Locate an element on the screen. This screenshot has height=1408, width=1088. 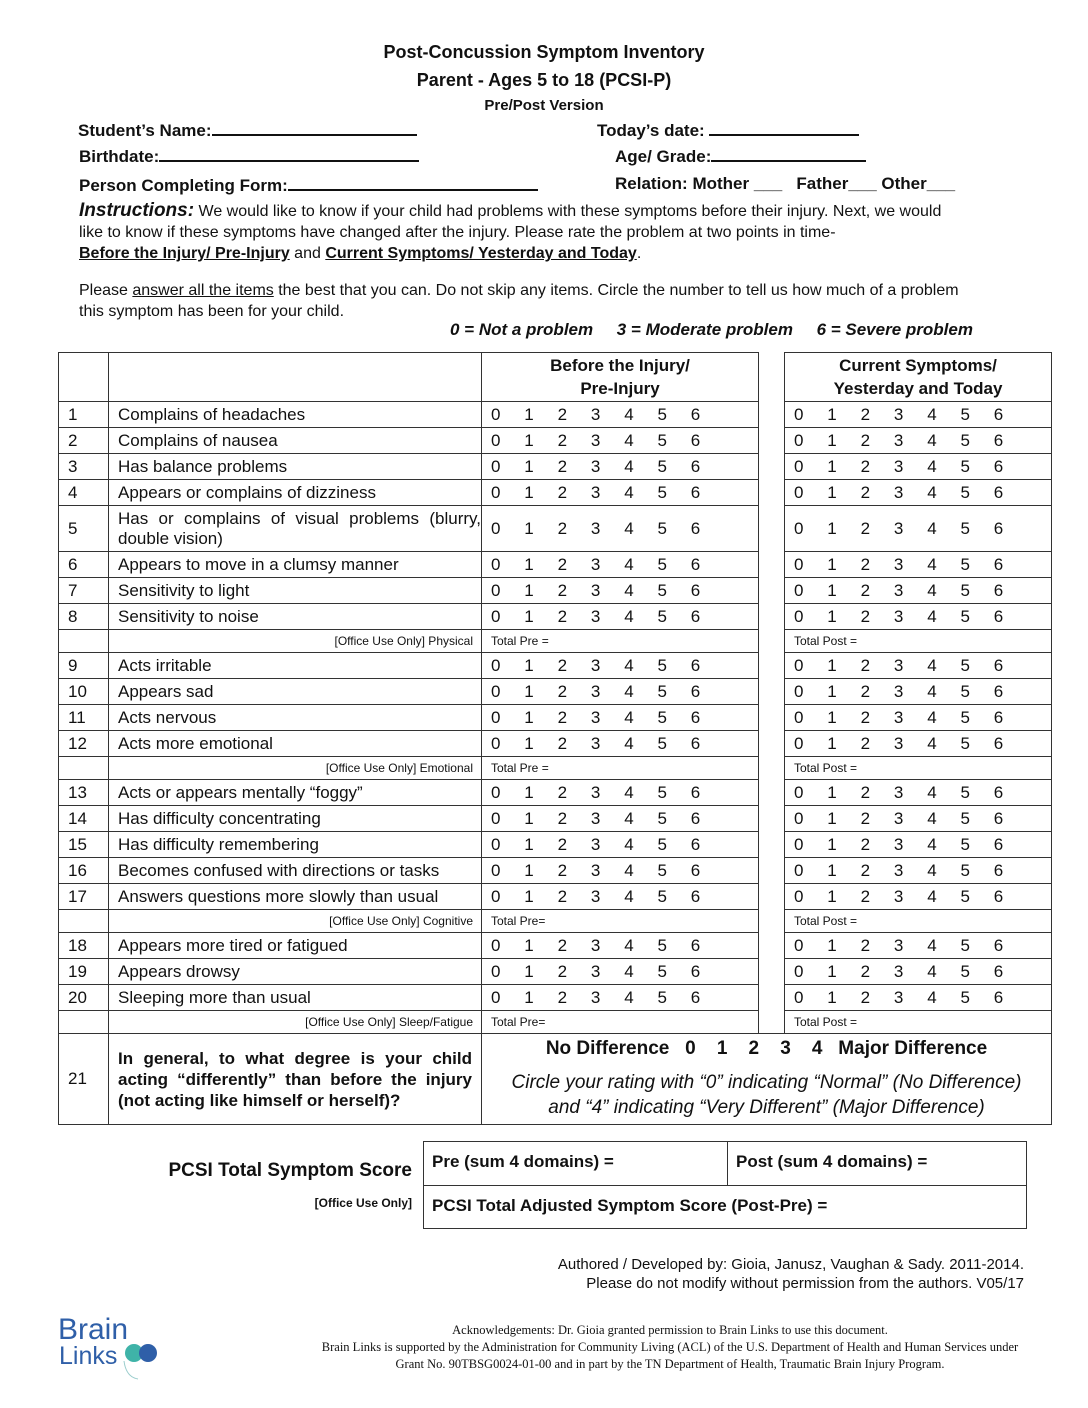
todays-date-field is located at coordinates (784, 127).